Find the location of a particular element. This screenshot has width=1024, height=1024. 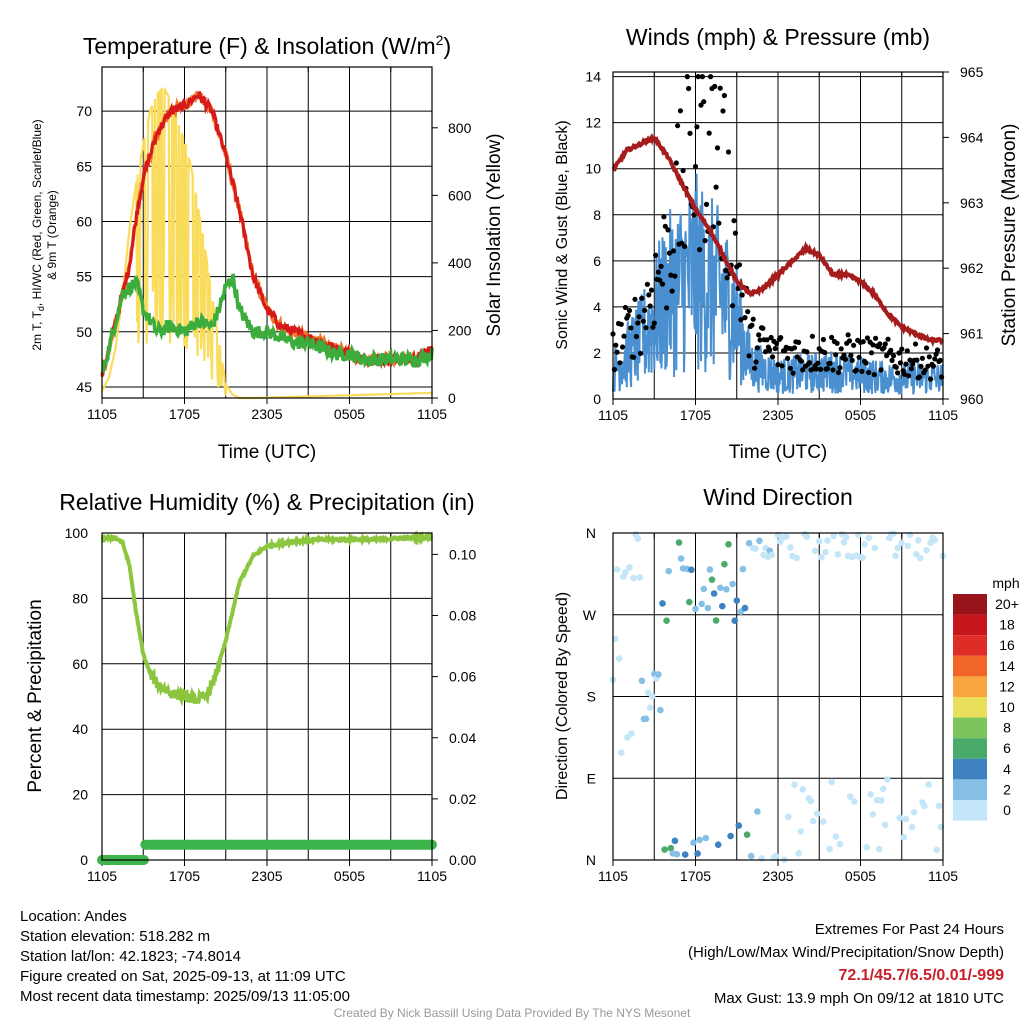

panel-title: Temperature (F) & Insolation (W/m2) is located at coordinates (267, 45).